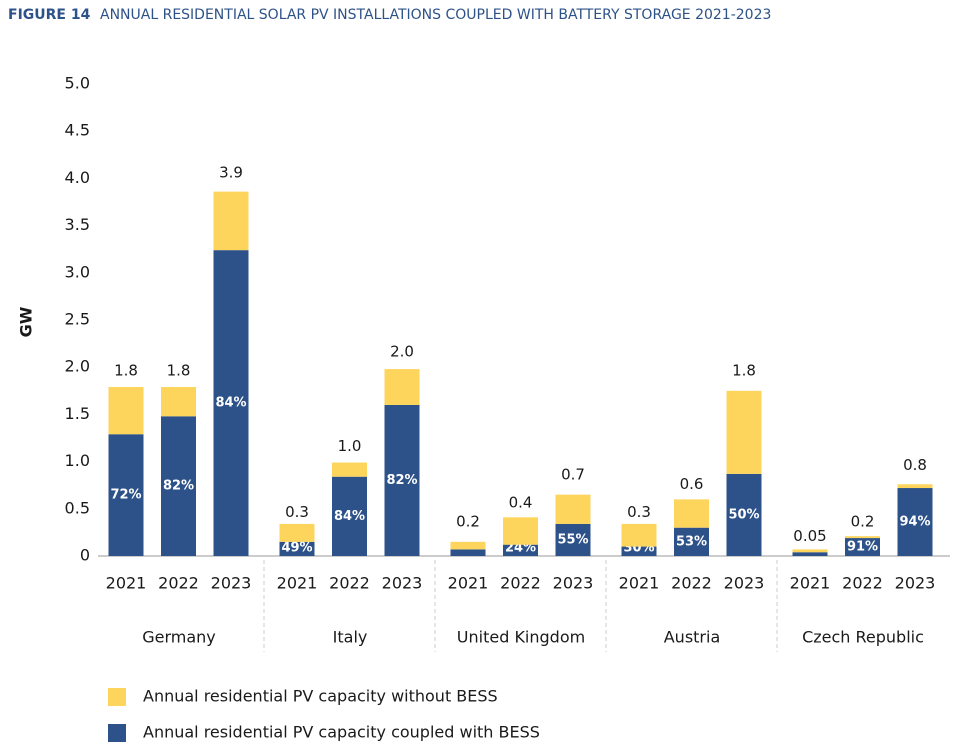 The image size is (975, 752). I want to click on y-tick-label: 1.0, so click(77, 460).